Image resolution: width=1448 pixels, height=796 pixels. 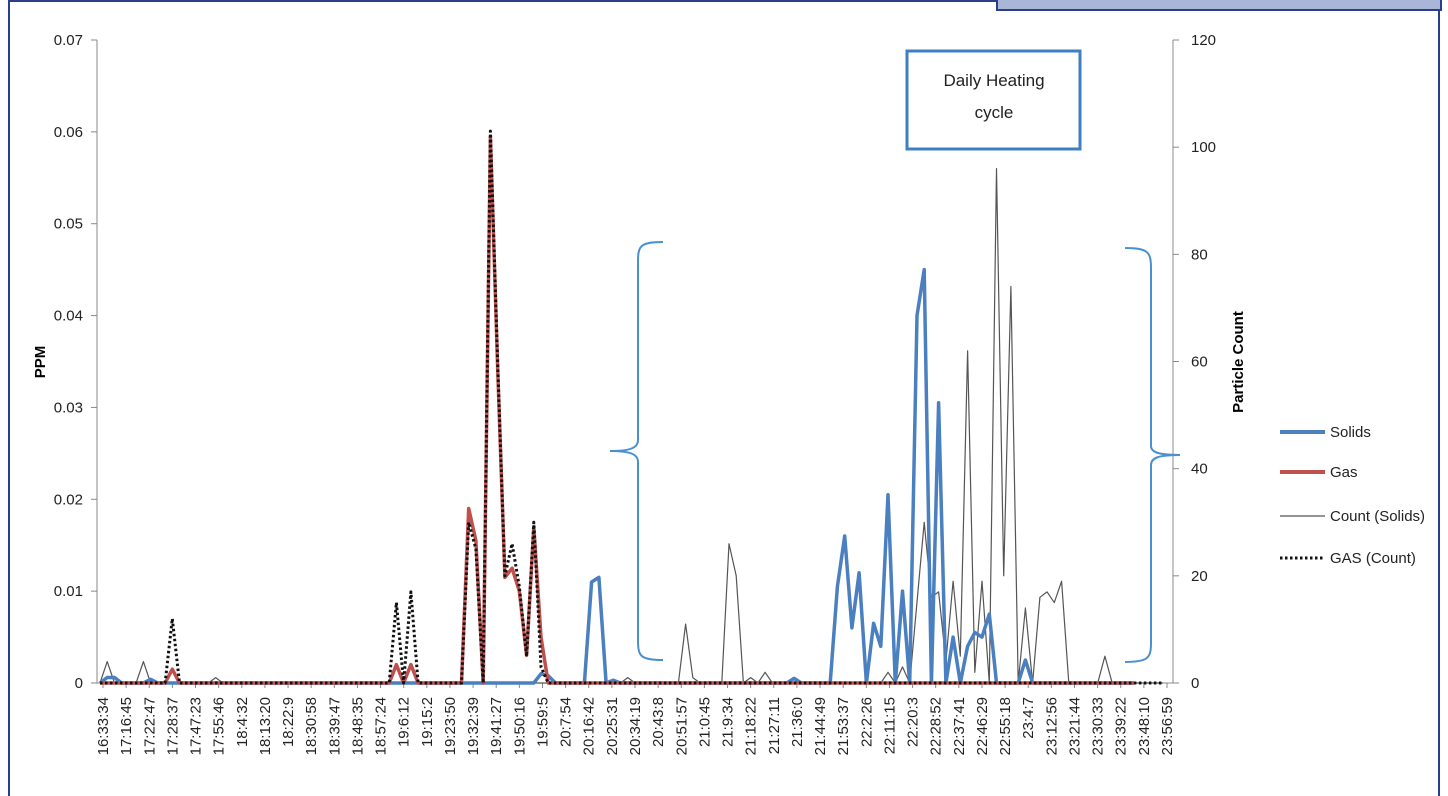 What do you see at coordinates (1377, 516) in the screenshot?
I see `legend-count-solids-label: Count (Solids)` at bounding box center [1377, 516].